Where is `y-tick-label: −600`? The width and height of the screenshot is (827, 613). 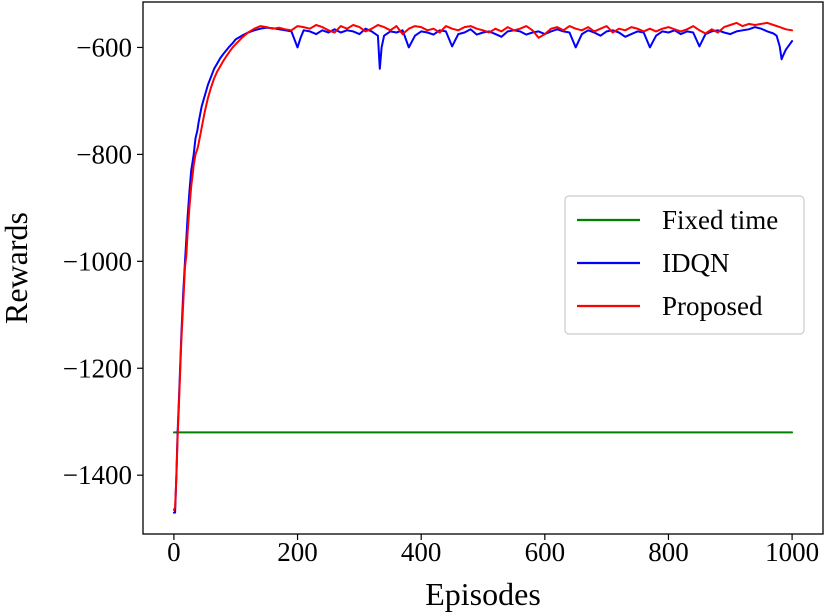
y-tick-label: −600 is located at coordinates (104, 47).